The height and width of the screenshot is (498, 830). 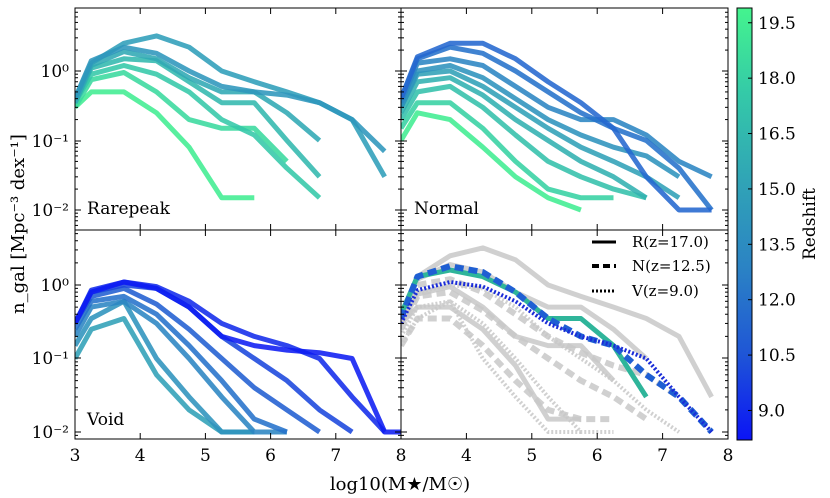 What do you see at coordinates (105, 420) in the screenshot?
I see `void-label: Void` at bounding box center [105, 420].